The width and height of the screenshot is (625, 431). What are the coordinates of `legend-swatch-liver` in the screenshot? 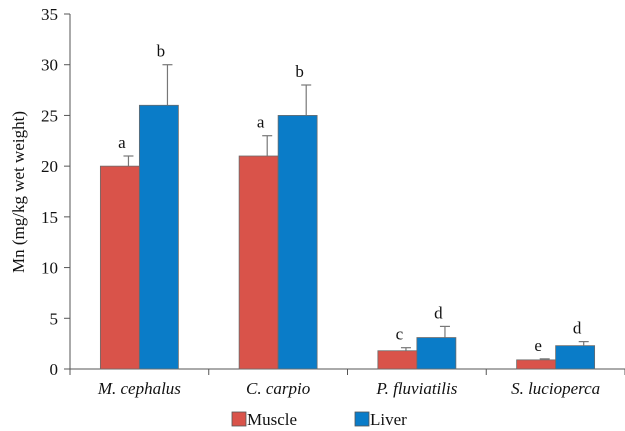 It's located at (362, 419).